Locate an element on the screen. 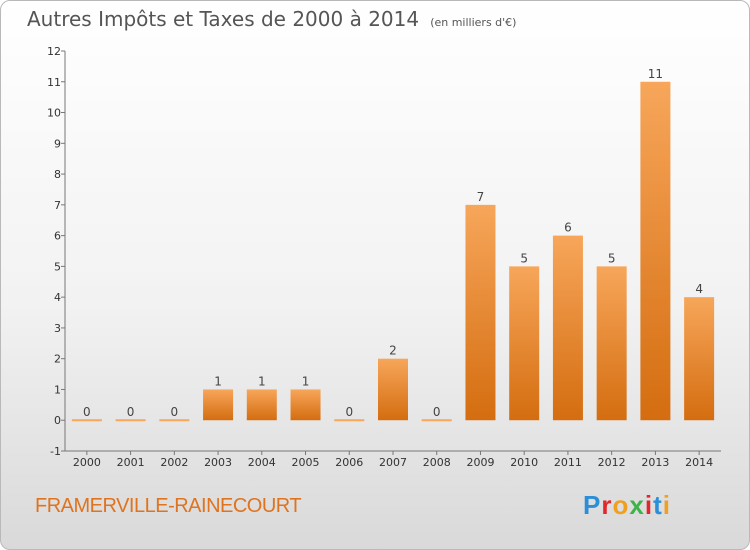 This screenshot has height=550, width=750. chart-title: Autres Impôts et Taxes de 2000 à 2014 is located at coordinates (223, 19).